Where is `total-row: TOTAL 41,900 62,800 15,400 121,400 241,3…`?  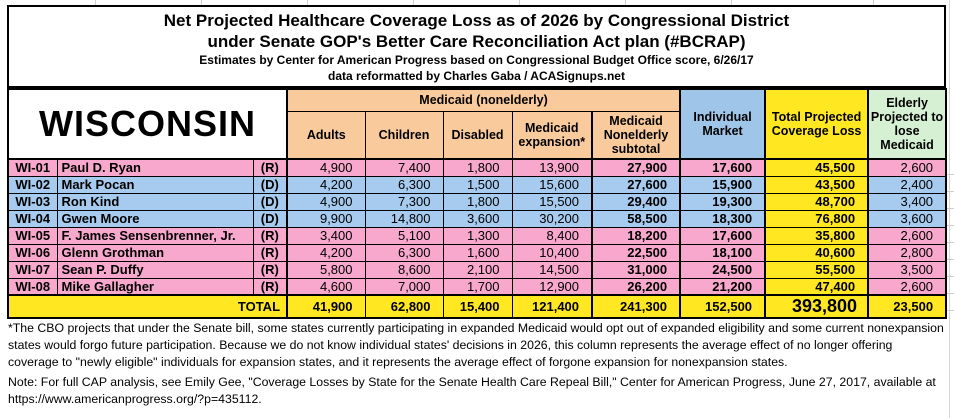 total-row: TOTAL 41,900 62,800 15,400 121,400 241,3… is located at coordinates (477, 306).